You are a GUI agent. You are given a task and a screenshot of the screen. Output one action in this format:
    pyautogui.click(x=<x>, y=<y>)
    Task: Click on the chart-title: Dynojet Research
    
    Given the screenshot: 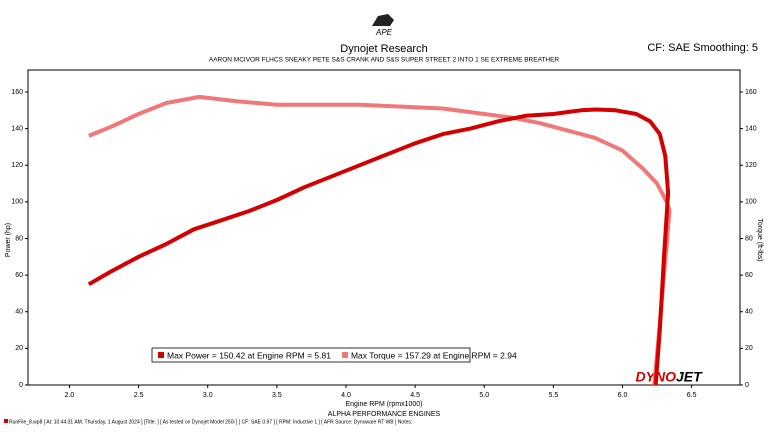 What is the action you would take?
    pyautogui.click(x=383, y=49)
    